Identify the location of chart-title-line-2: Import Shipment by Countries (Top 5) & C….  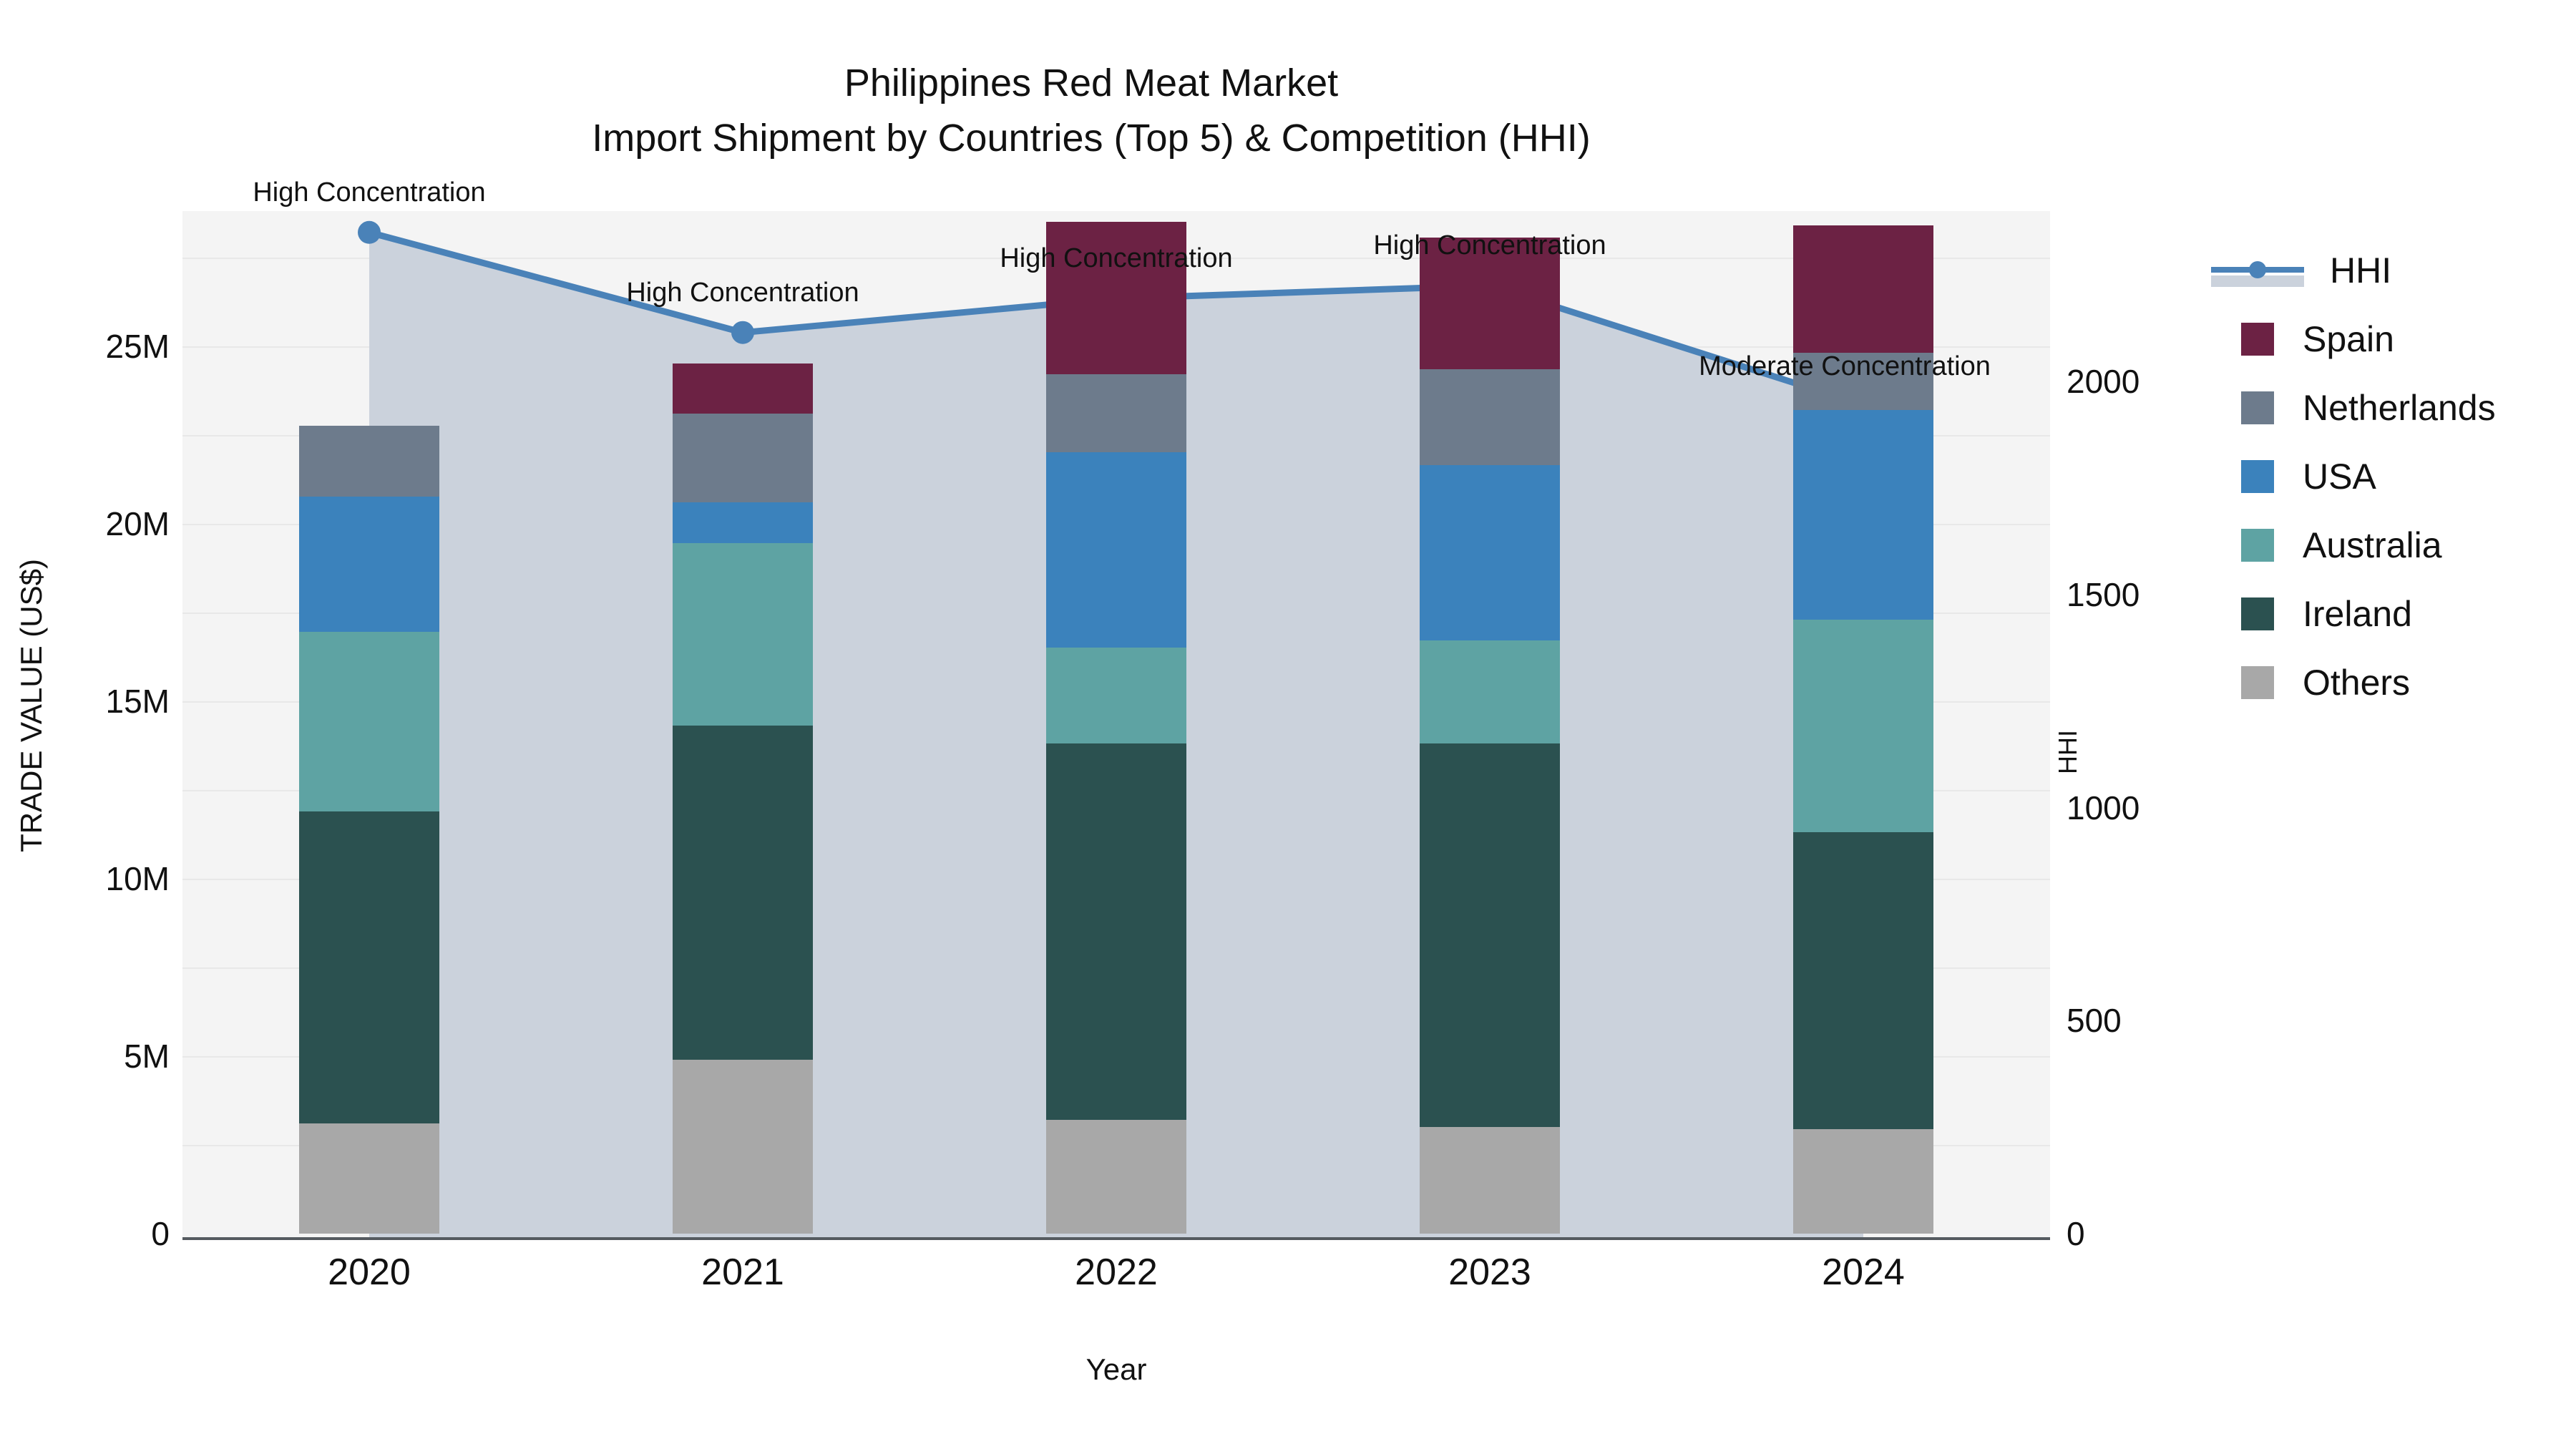
(1091, 138).